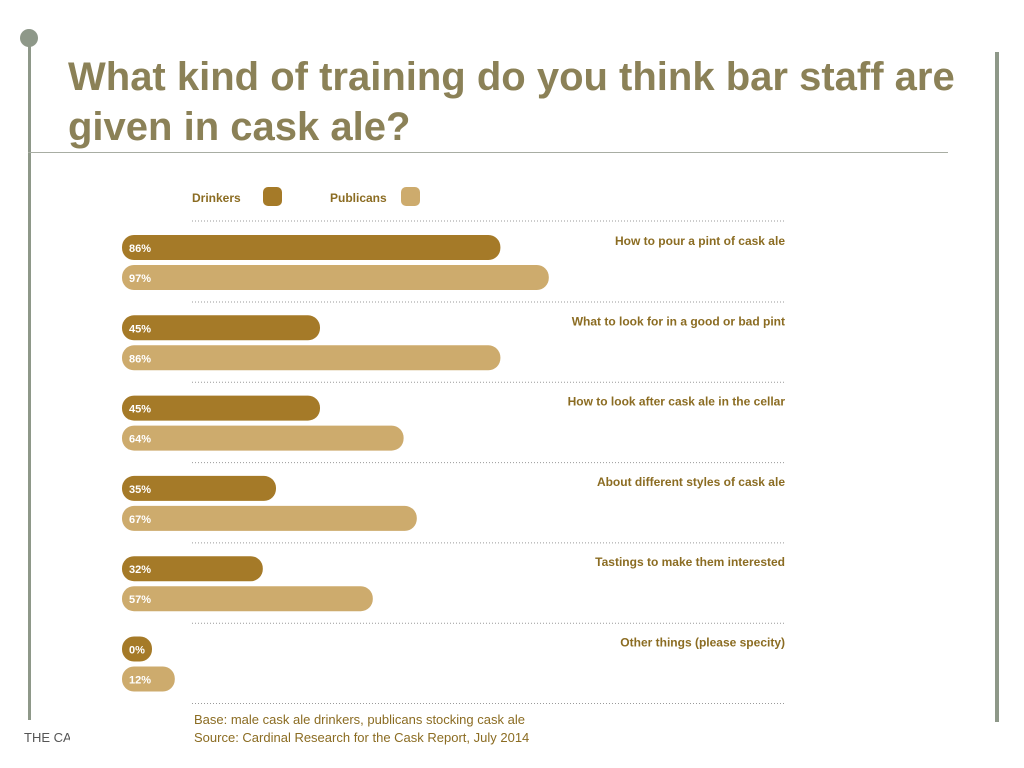  Describe the element at coordinates (216, 198) in the screenshot. I see `legend-label-drinkers: Drinkers` at that location.